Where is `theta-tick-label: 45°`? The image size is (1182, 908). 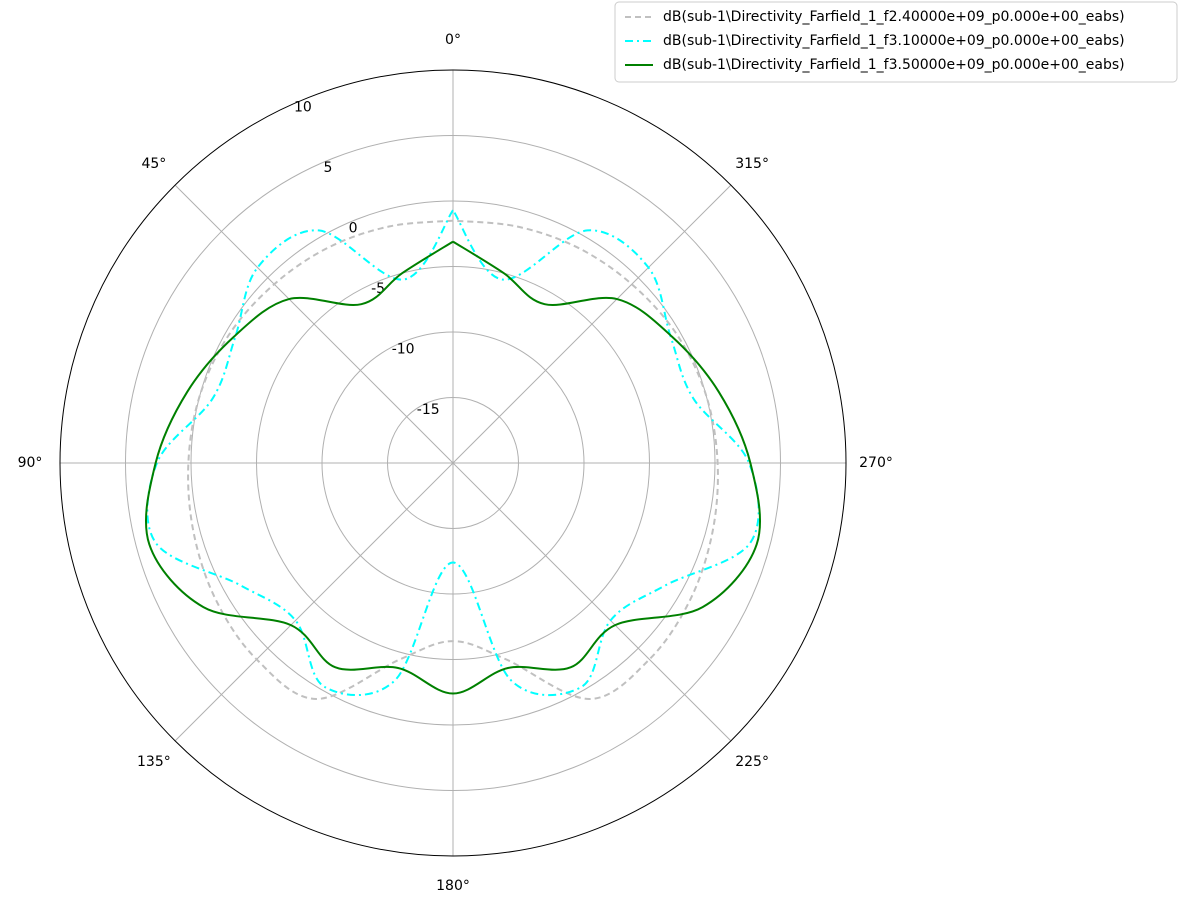
theta-tick-label: 45° is located at coordinates (153, 164).